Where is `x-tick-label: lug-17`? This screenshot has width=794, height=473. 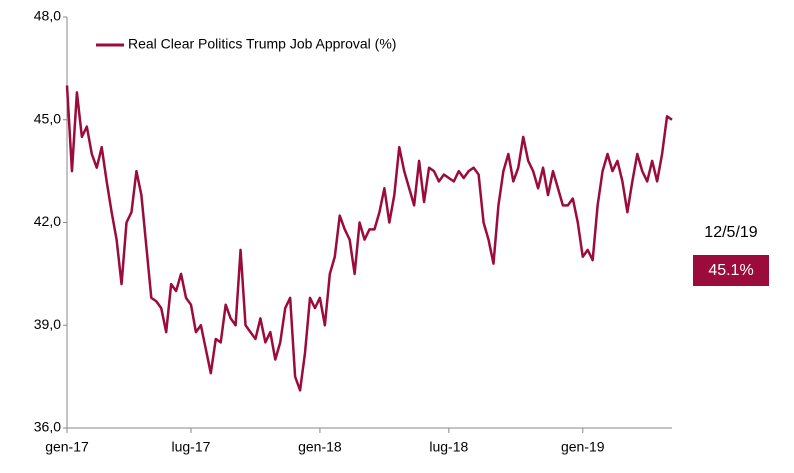 x-tick-label: lug-17 is located at coordinates (191, 447).